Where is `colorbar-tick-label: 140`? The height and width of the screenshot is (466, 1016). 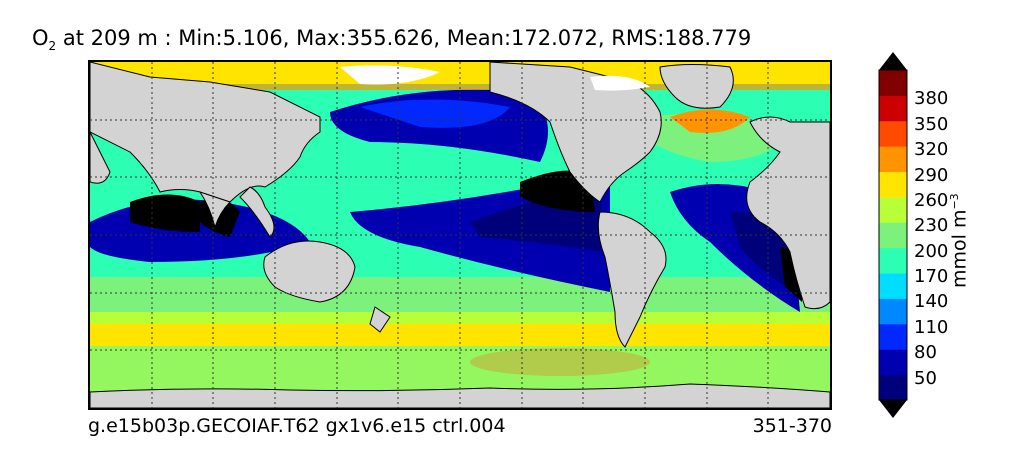
colorbar-tick-label: 140 is located at coordinates (931, 302).